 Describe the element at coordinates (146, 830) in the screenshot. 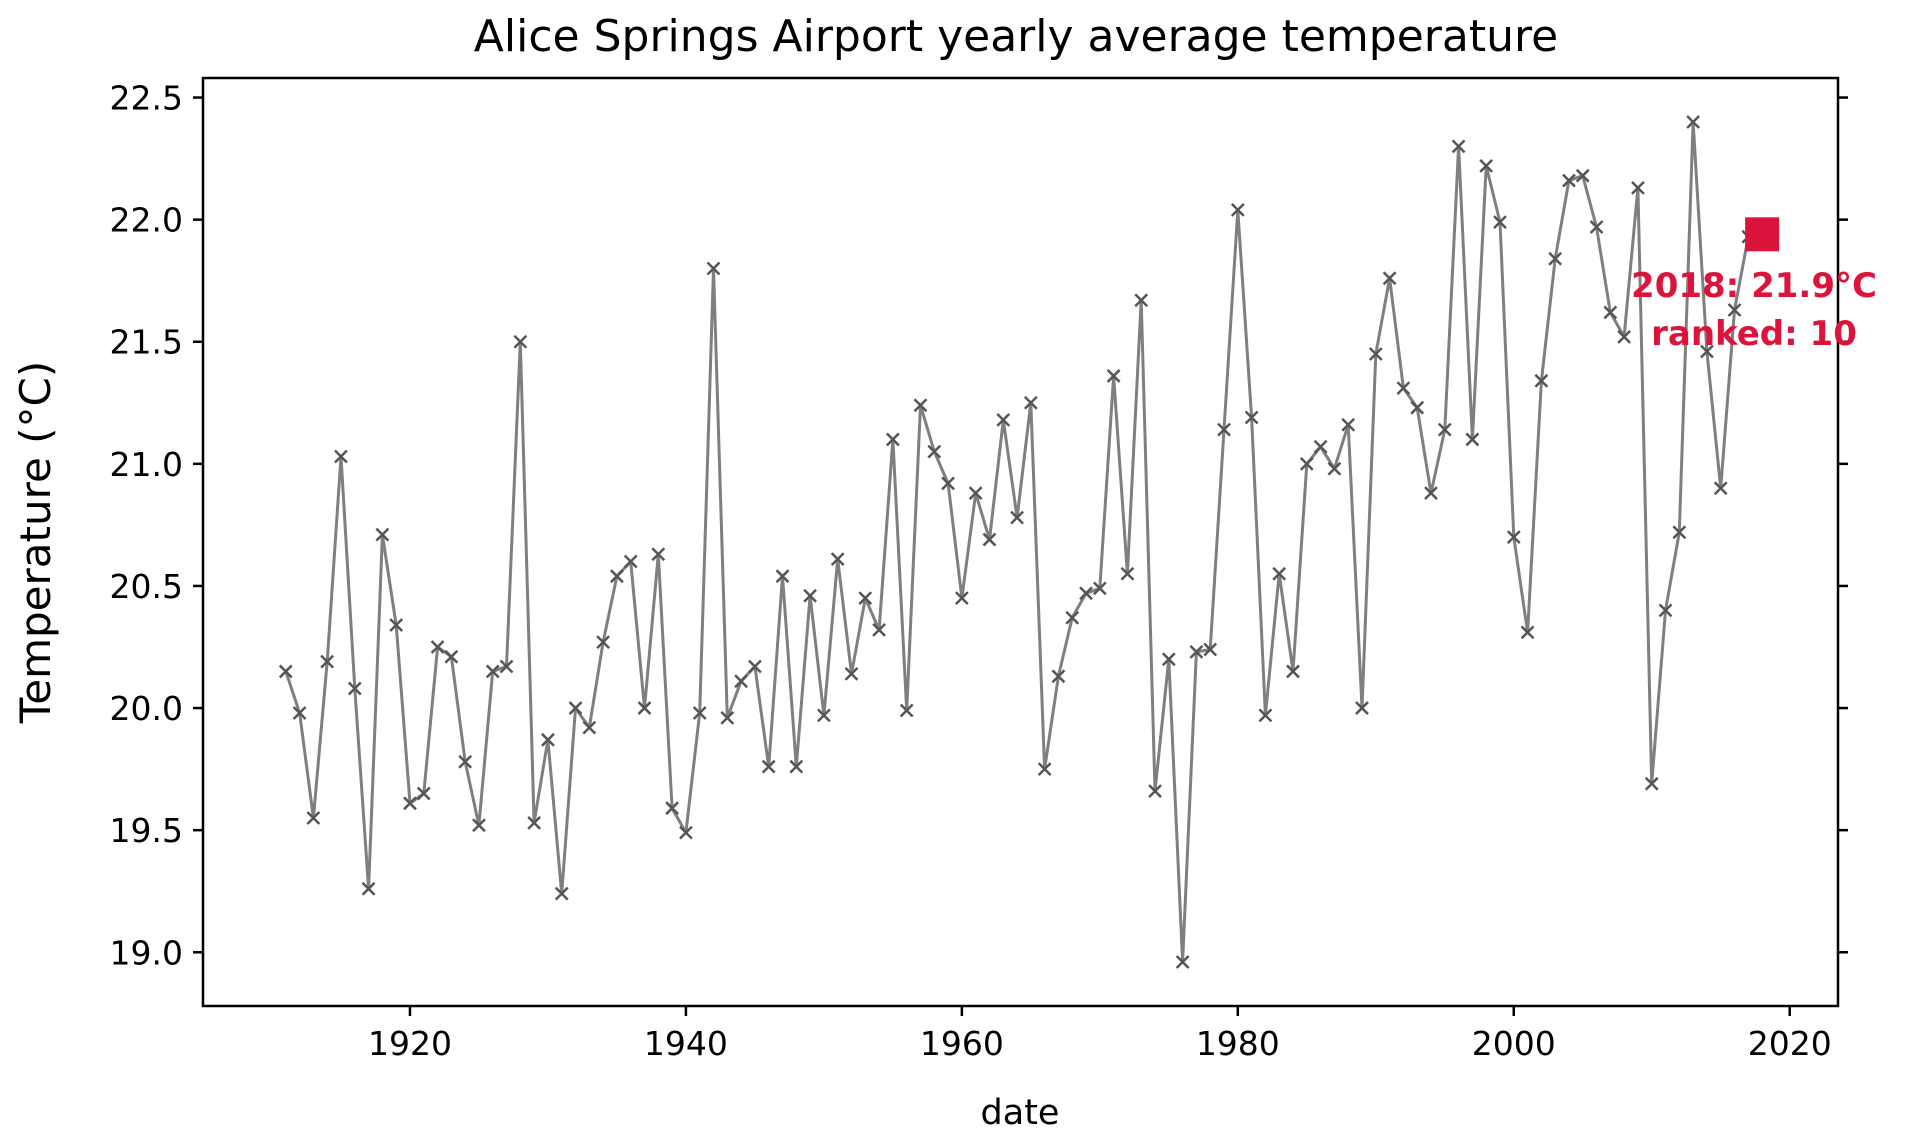

I see `y-tick-label: 19.5` at that location.